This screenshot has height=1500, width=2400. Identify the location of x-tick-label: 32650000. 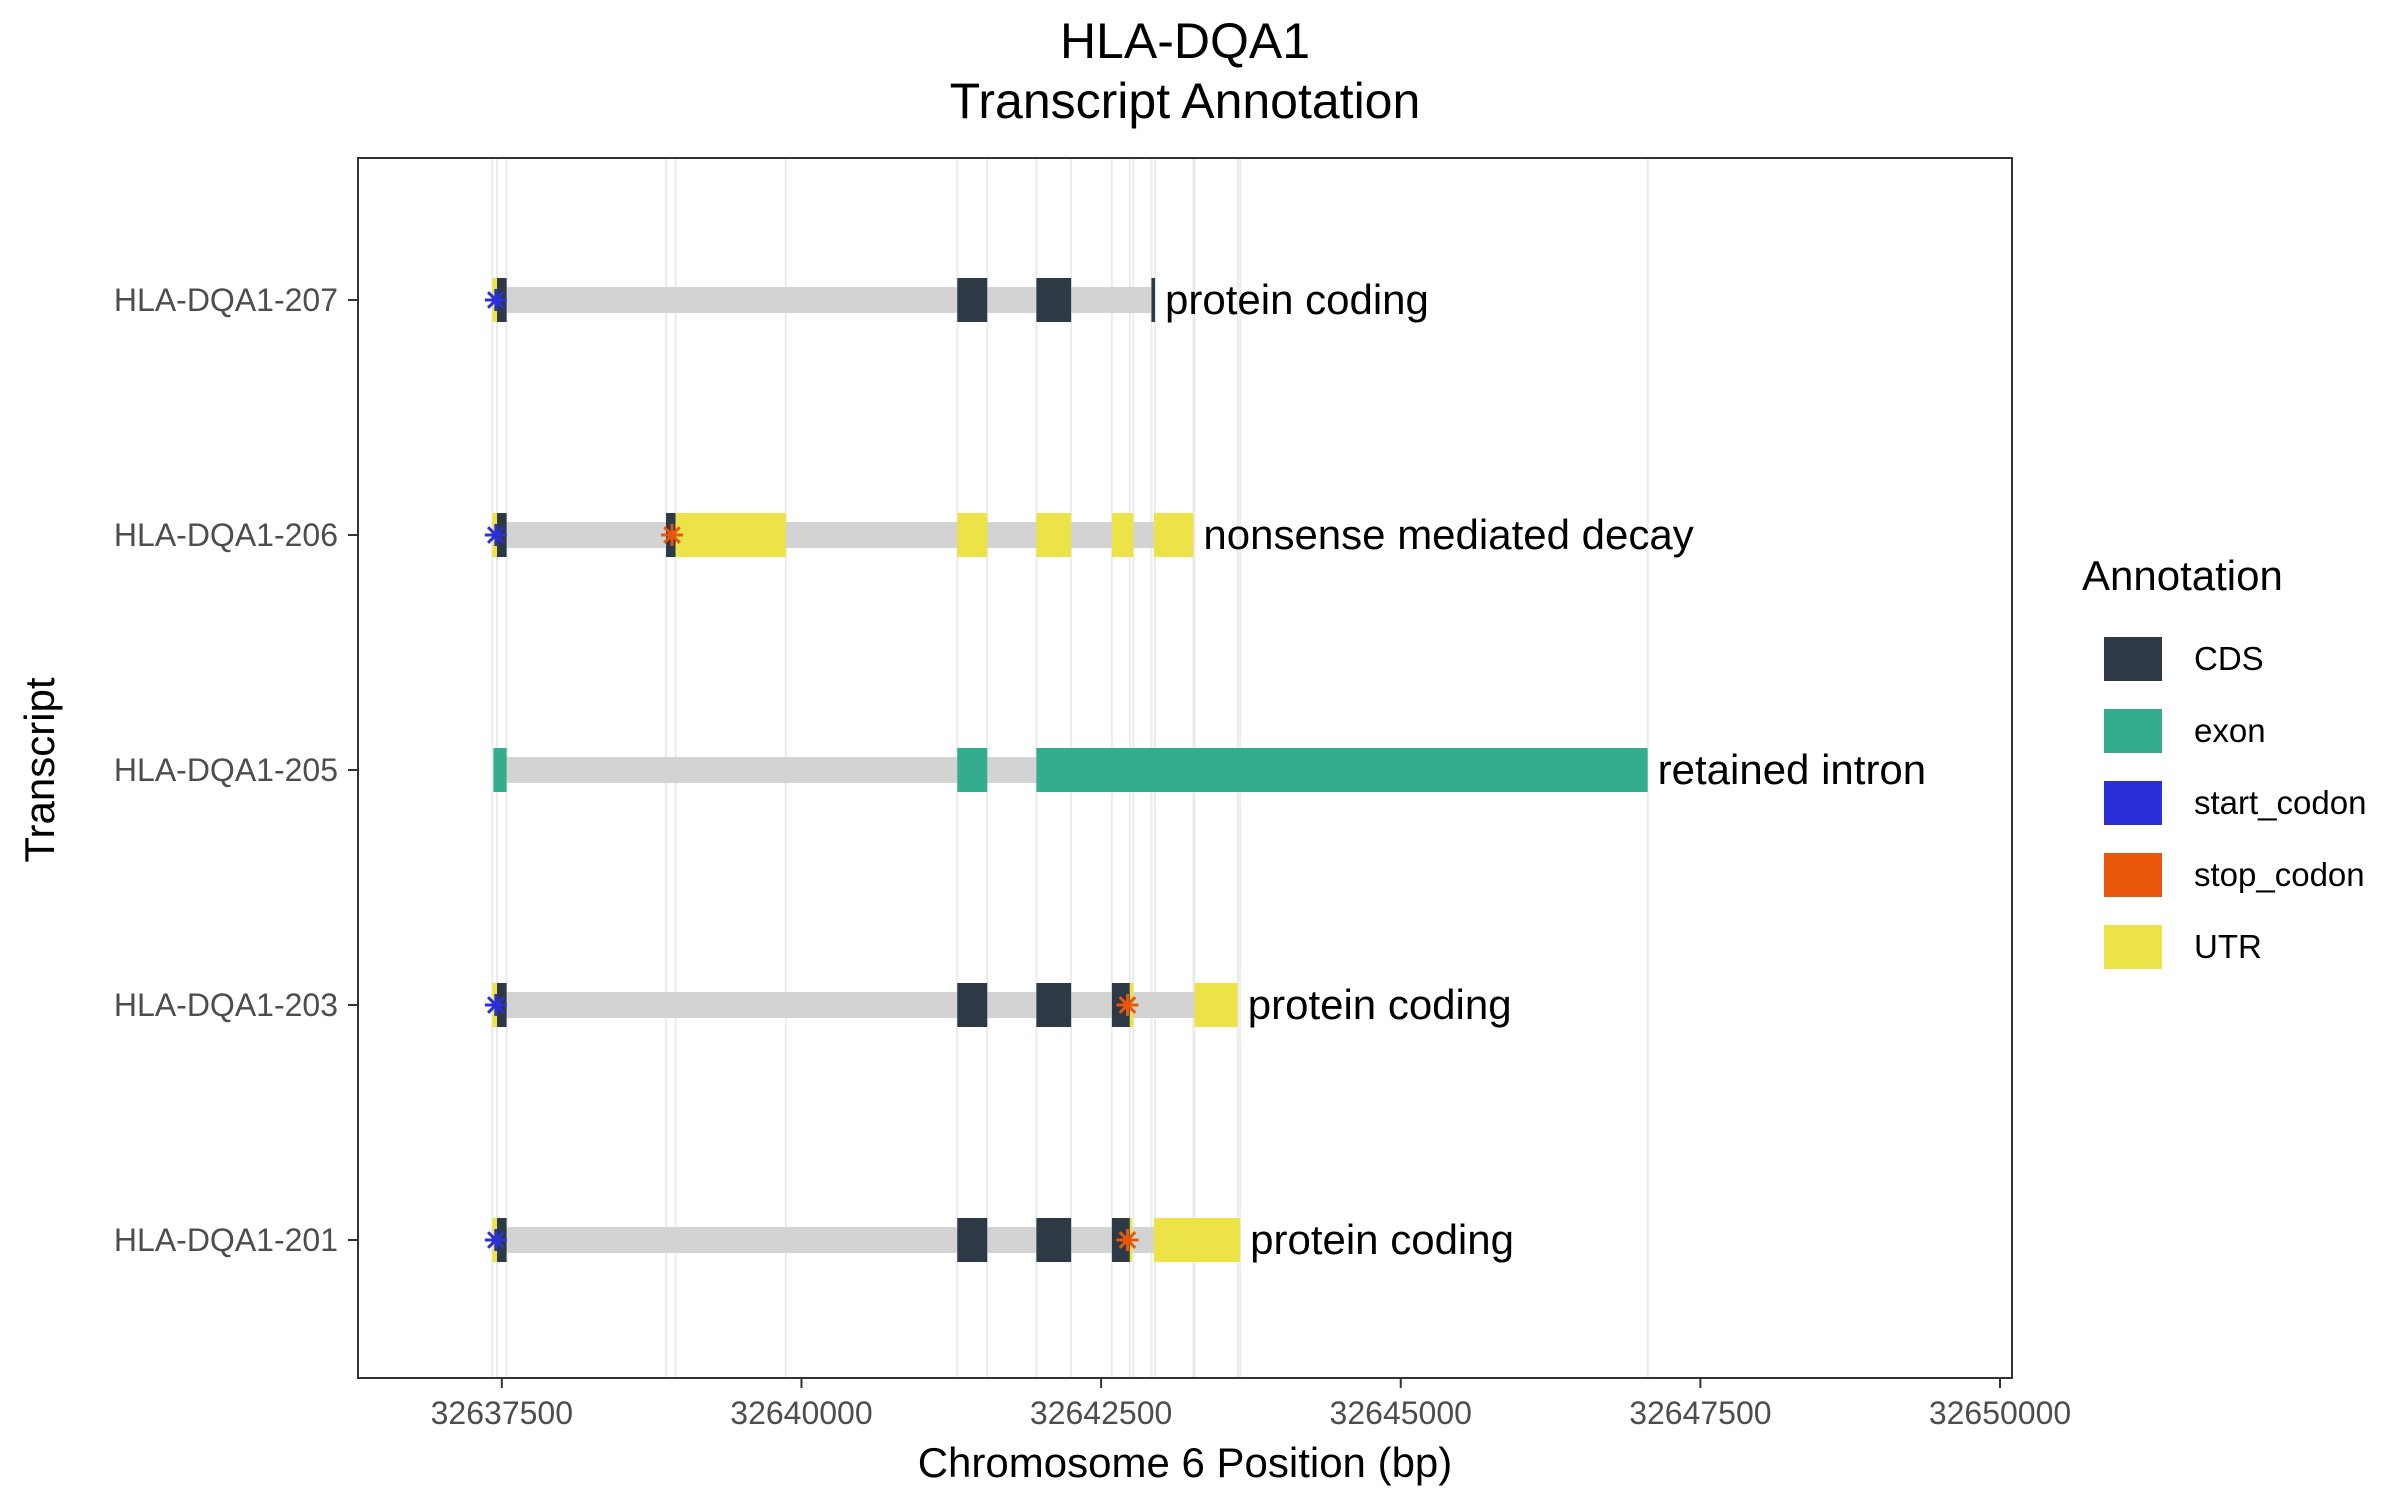
(2000, 1413).